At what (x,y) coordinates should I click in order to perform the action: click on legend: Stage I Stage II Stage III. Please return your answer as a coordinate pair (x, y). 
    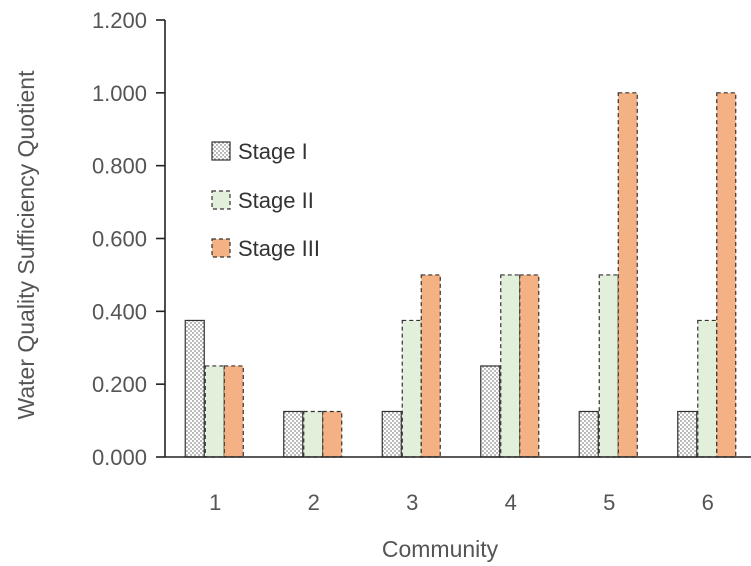
    Looking at the image, I should click on (265, 200).